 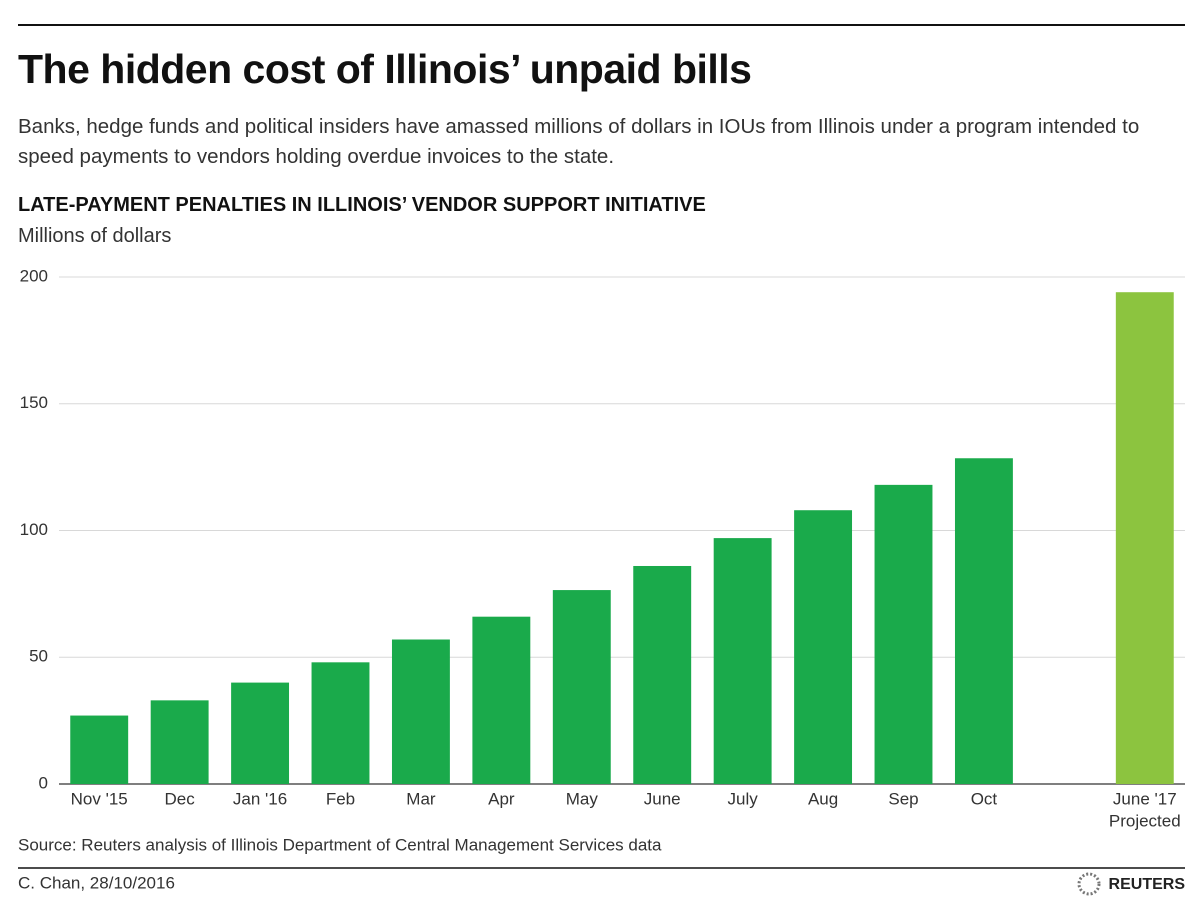 I want to click on x-tick-label: May, so click(x=582, y=798).